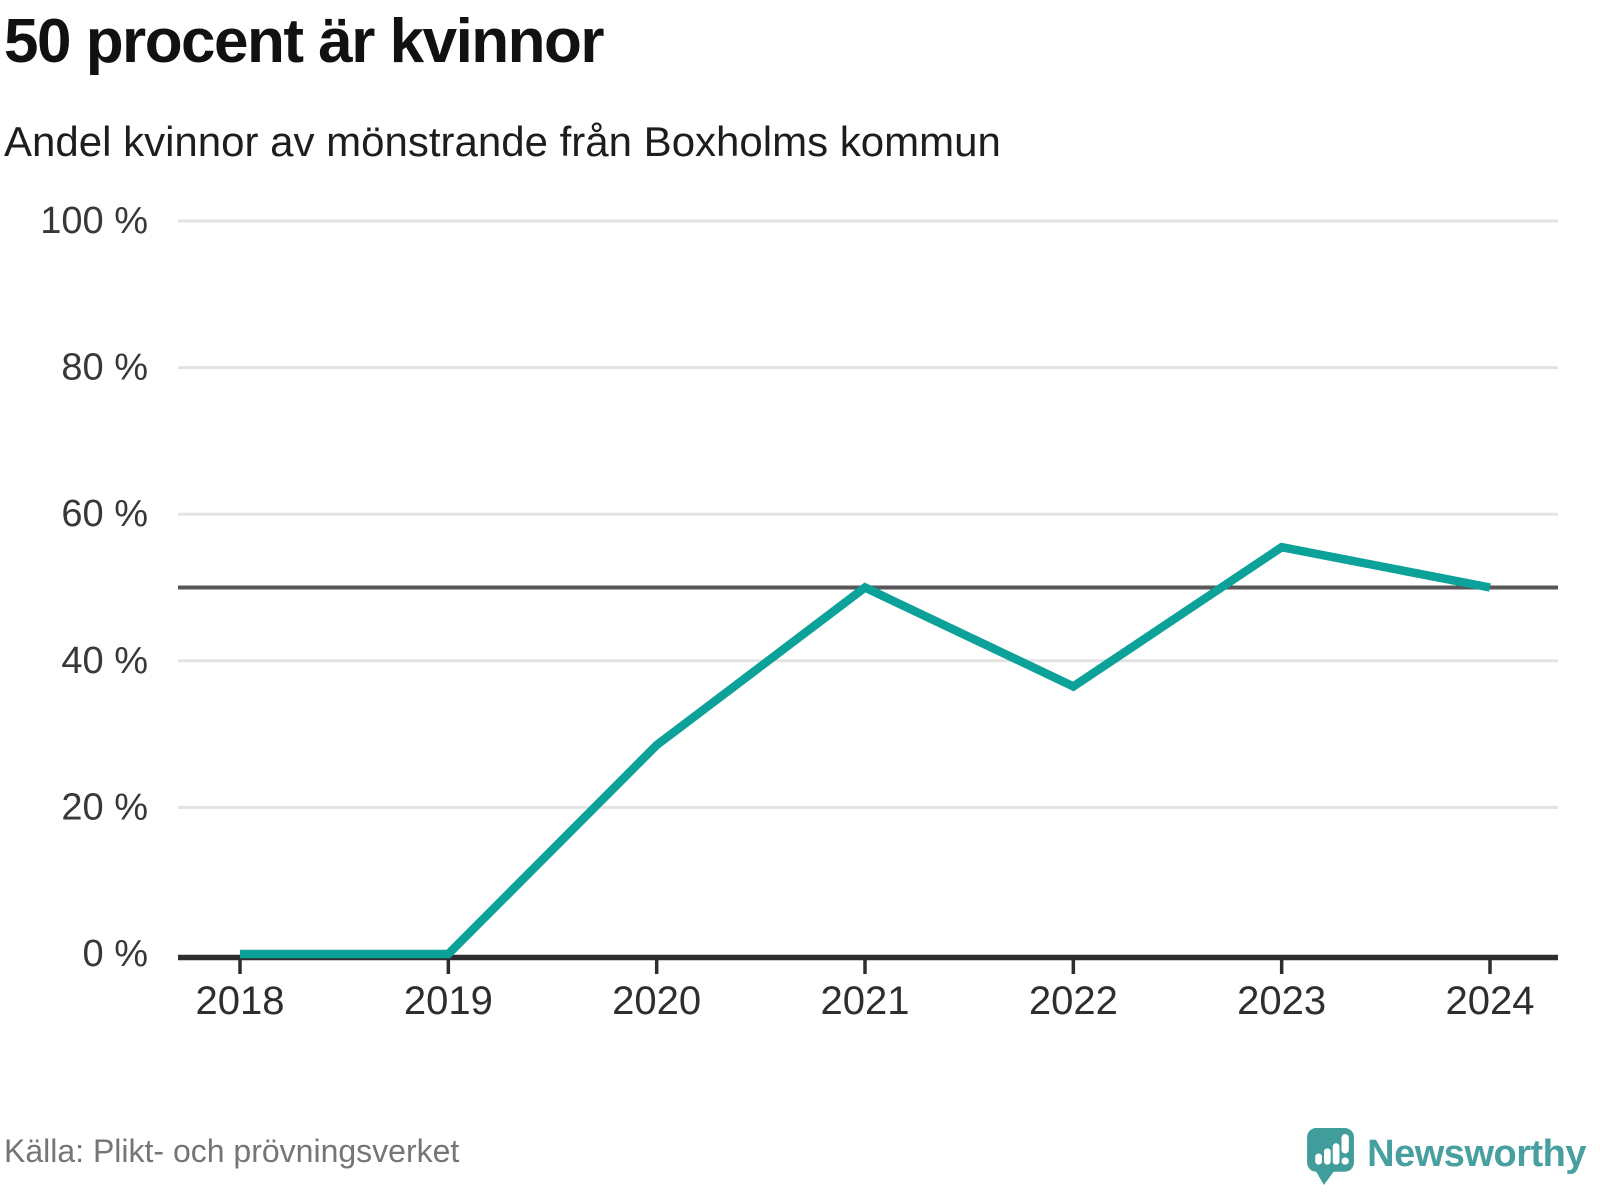 This screenshot has width=1600, height=1200. I want to click on y-tick-label: 0 %, so click(115, 954).